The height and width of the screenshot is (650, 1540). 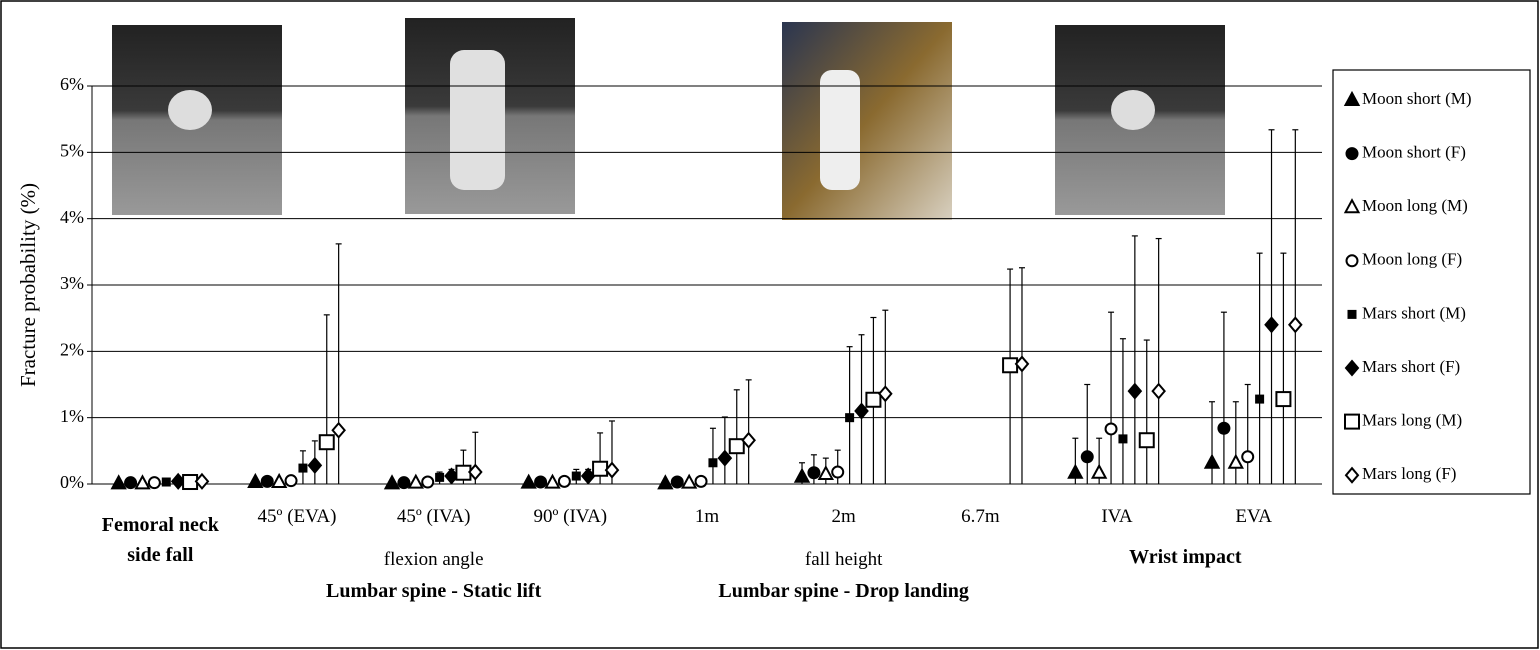 I want to click on group-subtitle: flexion angle, so click(x=433, y=559).